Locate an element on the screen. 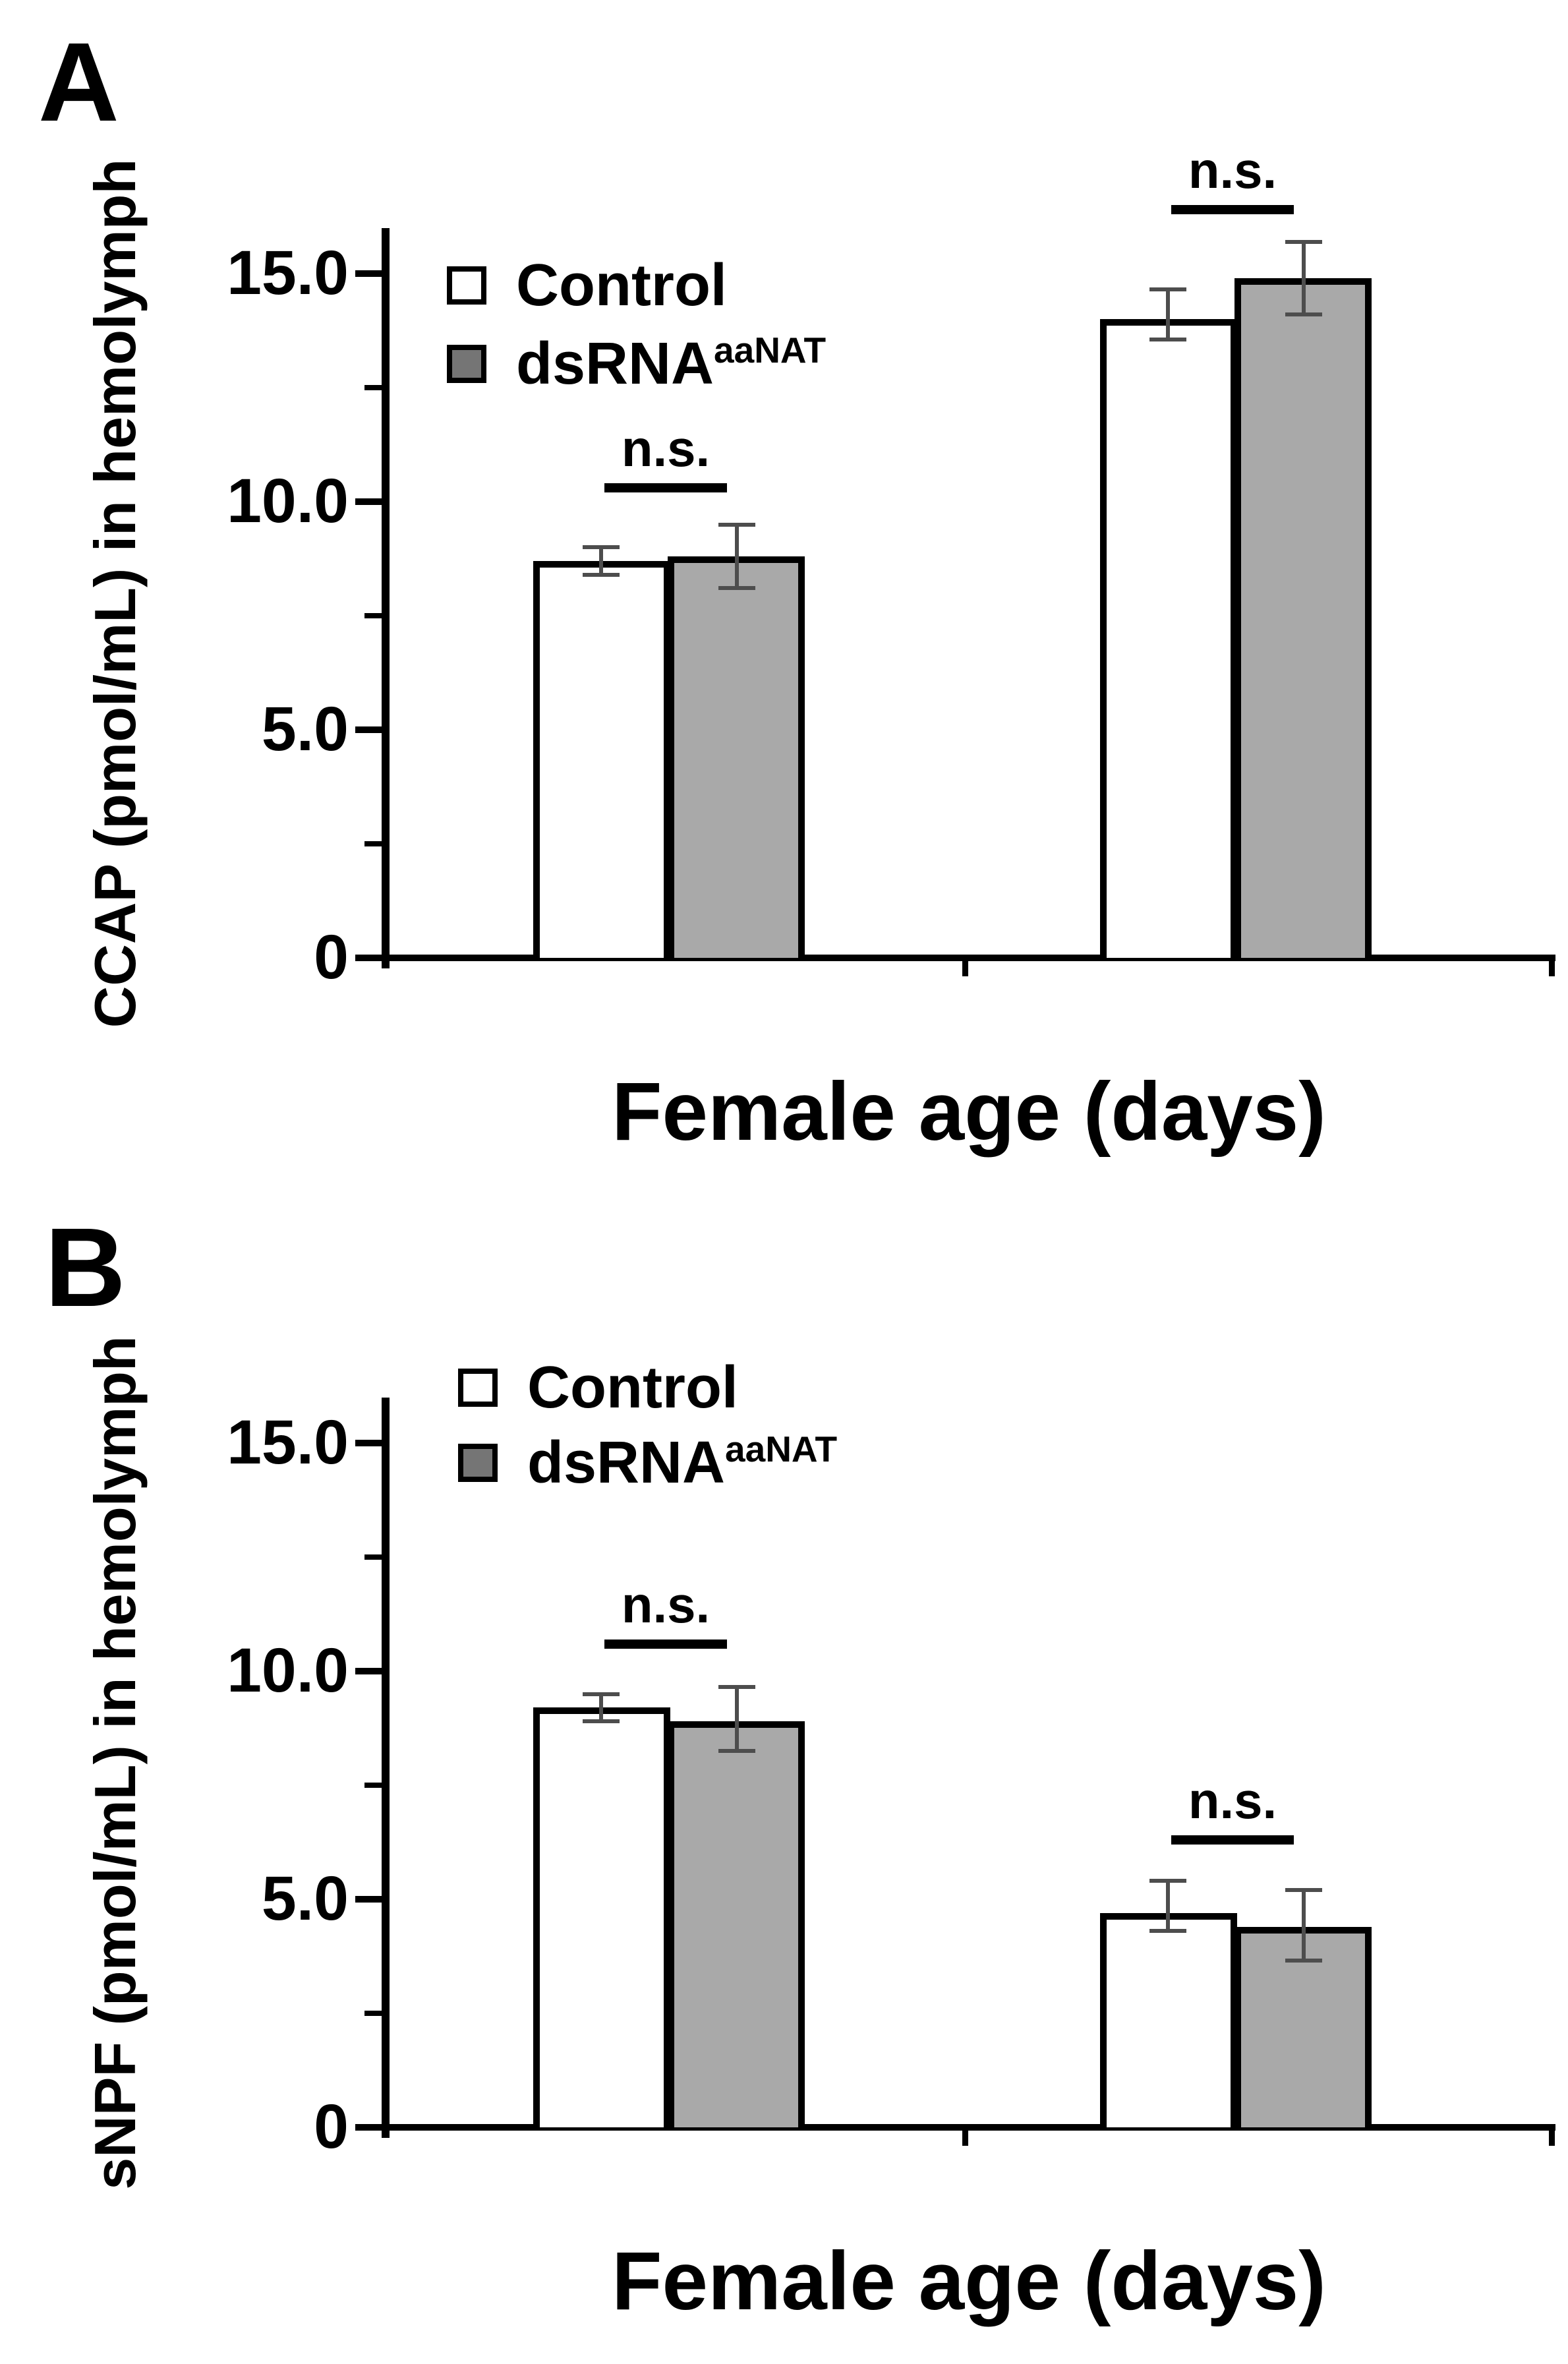 The image size is (1568, 2364). panel-a-x-axis-title: Female age (days) is located at coordinates (969, 1112).